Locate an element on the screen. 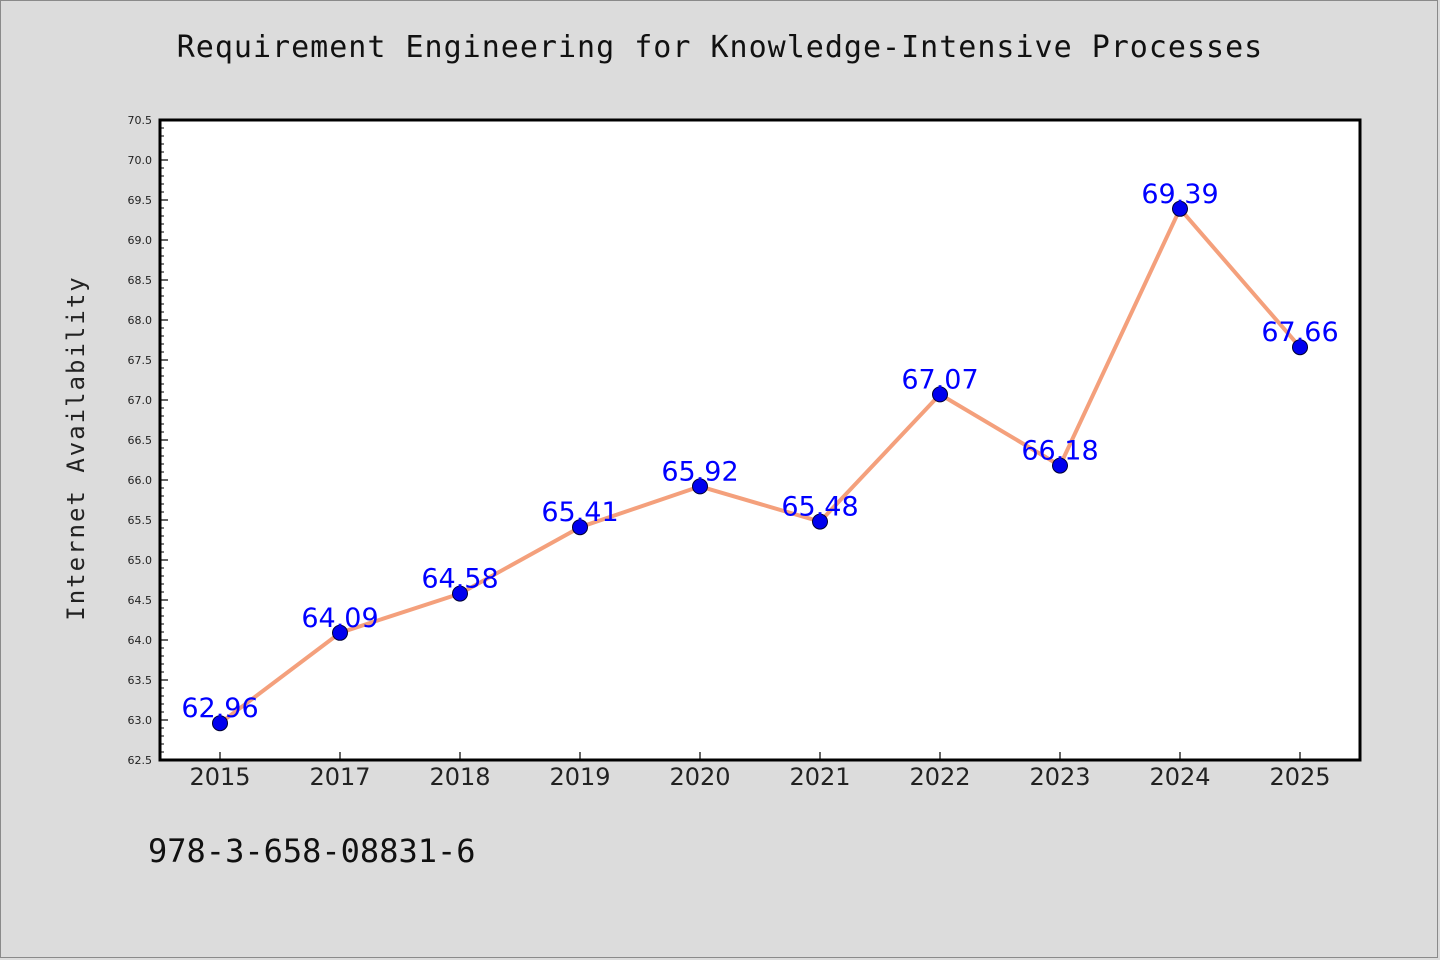  data-label: 67.07 is located at coordinates (939, 379).